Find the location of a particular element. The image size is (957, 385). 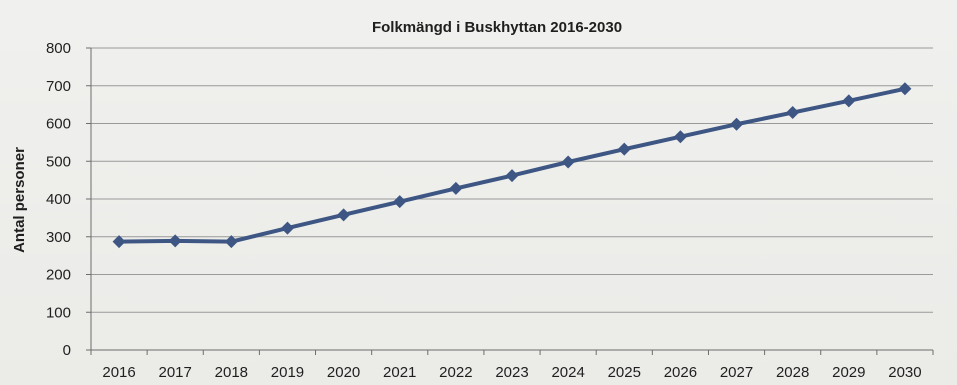

x-tick-label: 2022 is located at coordinates (455, 372).